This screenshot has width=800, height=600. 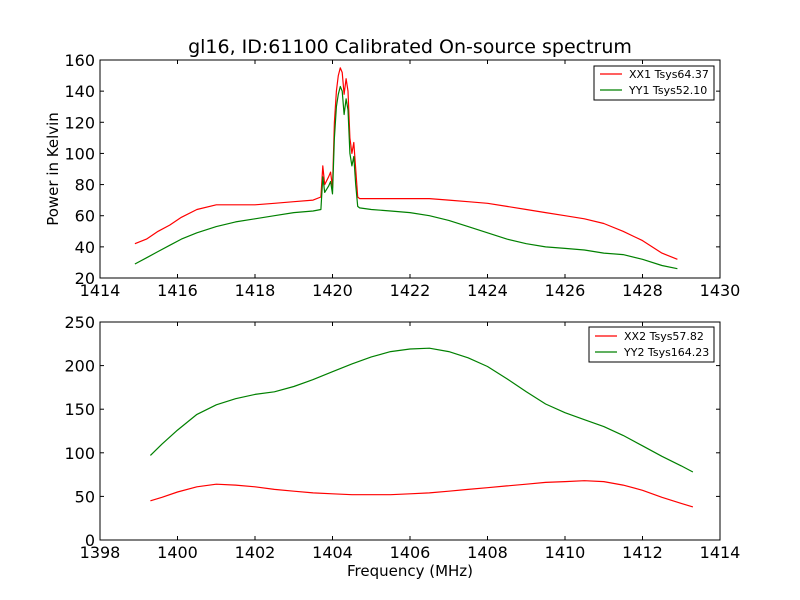 What do you see at coordinates (85, 216) in the screenshot?
I see `y-tick-label: 60` at bounding box center [85, 216].